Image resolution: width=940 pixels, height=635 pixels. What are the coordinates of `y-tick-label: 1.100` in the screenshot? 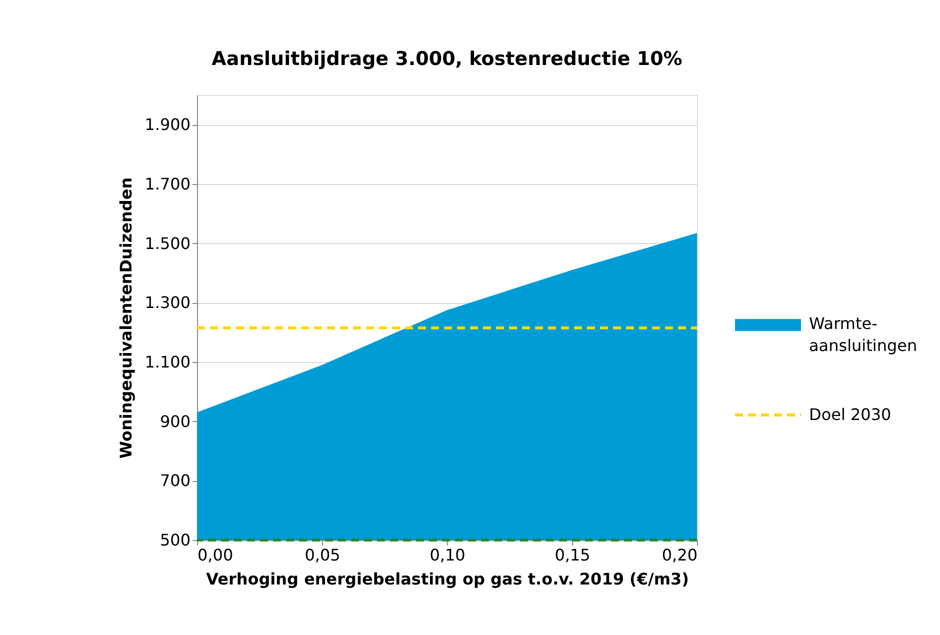 It's located at (167, 362).